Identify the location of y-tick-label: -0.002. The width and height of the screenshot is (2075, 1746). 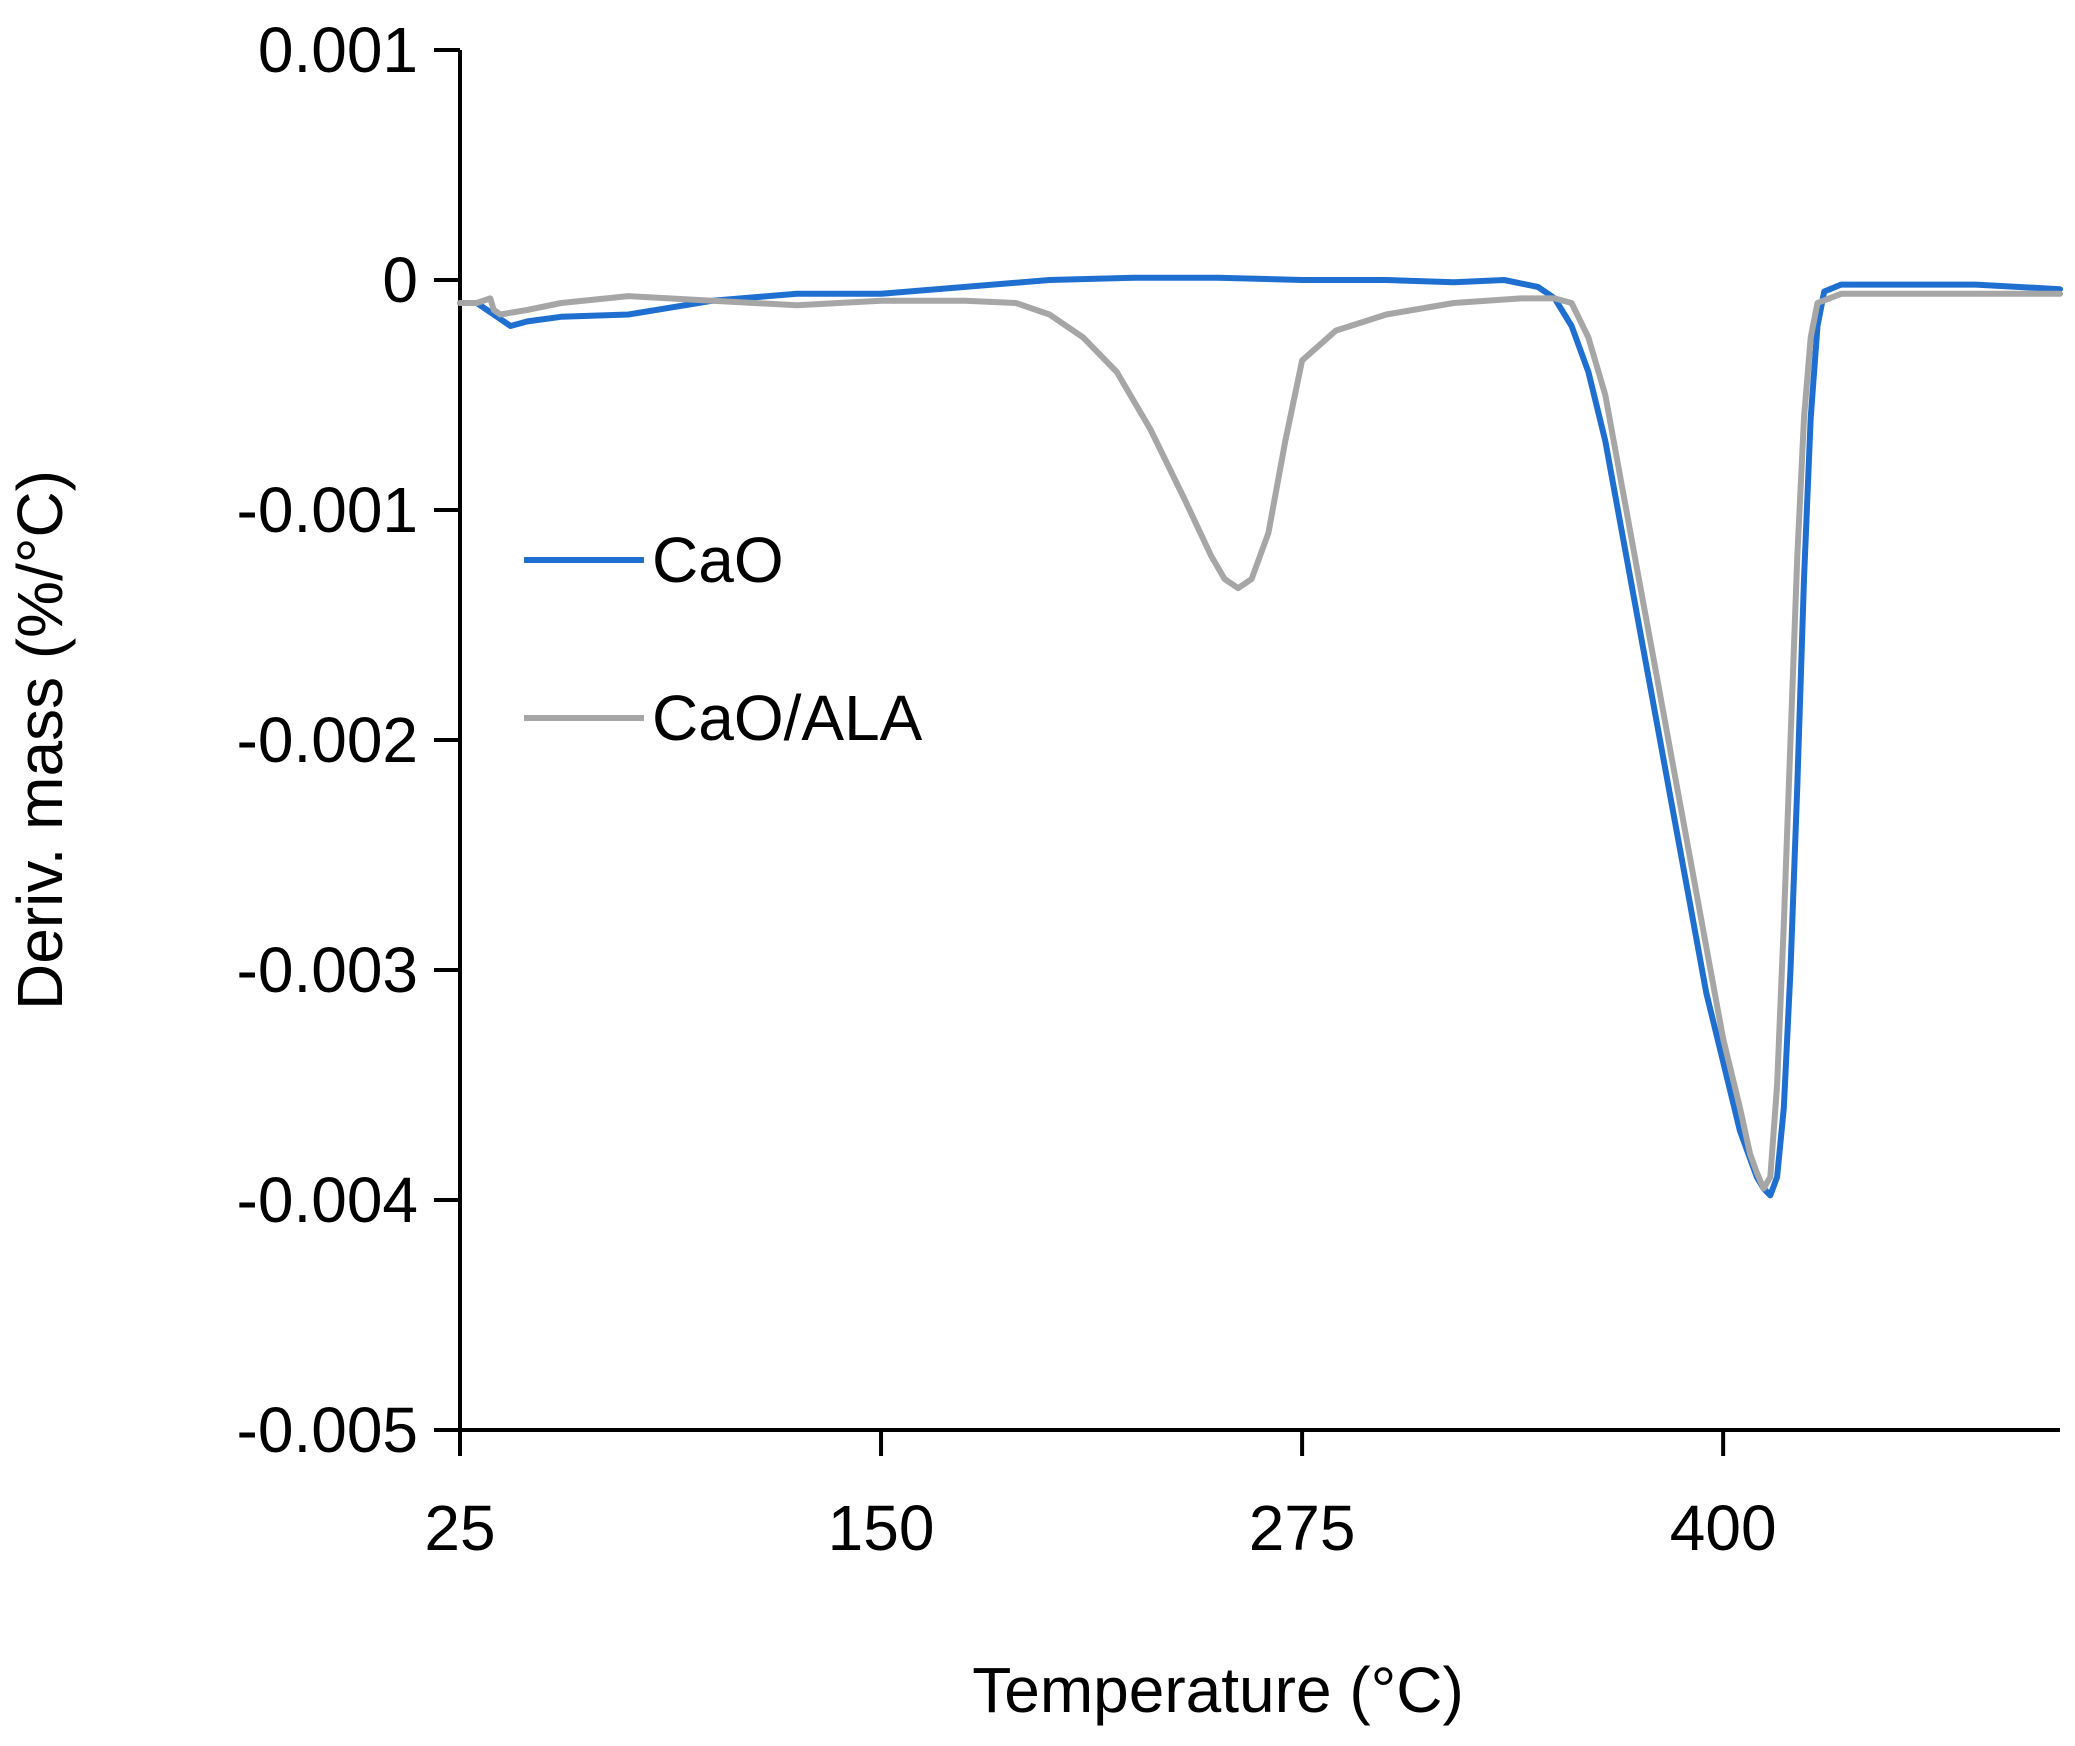
(327, 740).